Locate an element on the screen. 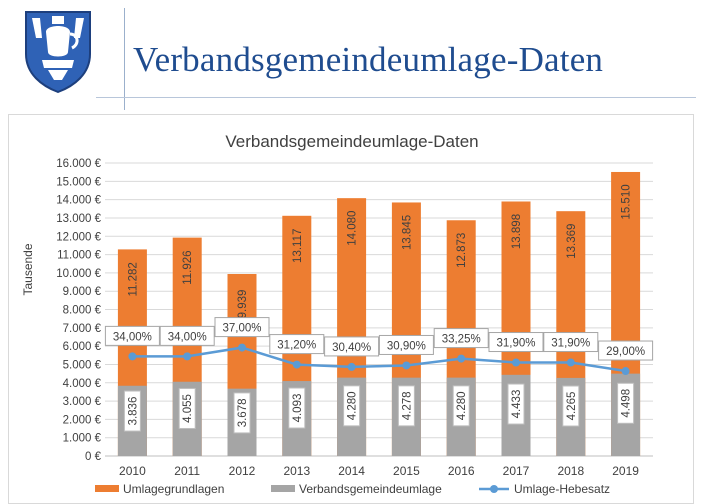 Image resolution: width=705 pixels, height=504 pixels. data-label-umlage-hebesatz: 37,00% is located at coordinates (241, 329).